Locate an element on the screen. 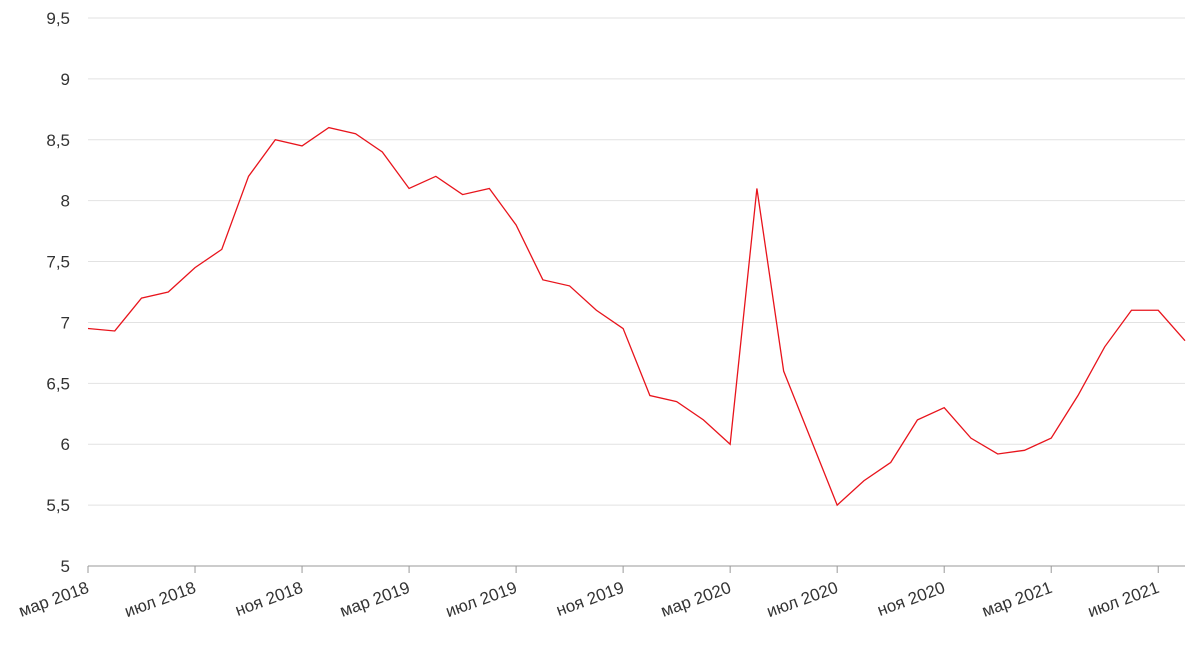 This screenshot has height=651, width=1200. y-tick-label: 6,5 is located at coordinates (58, 383).